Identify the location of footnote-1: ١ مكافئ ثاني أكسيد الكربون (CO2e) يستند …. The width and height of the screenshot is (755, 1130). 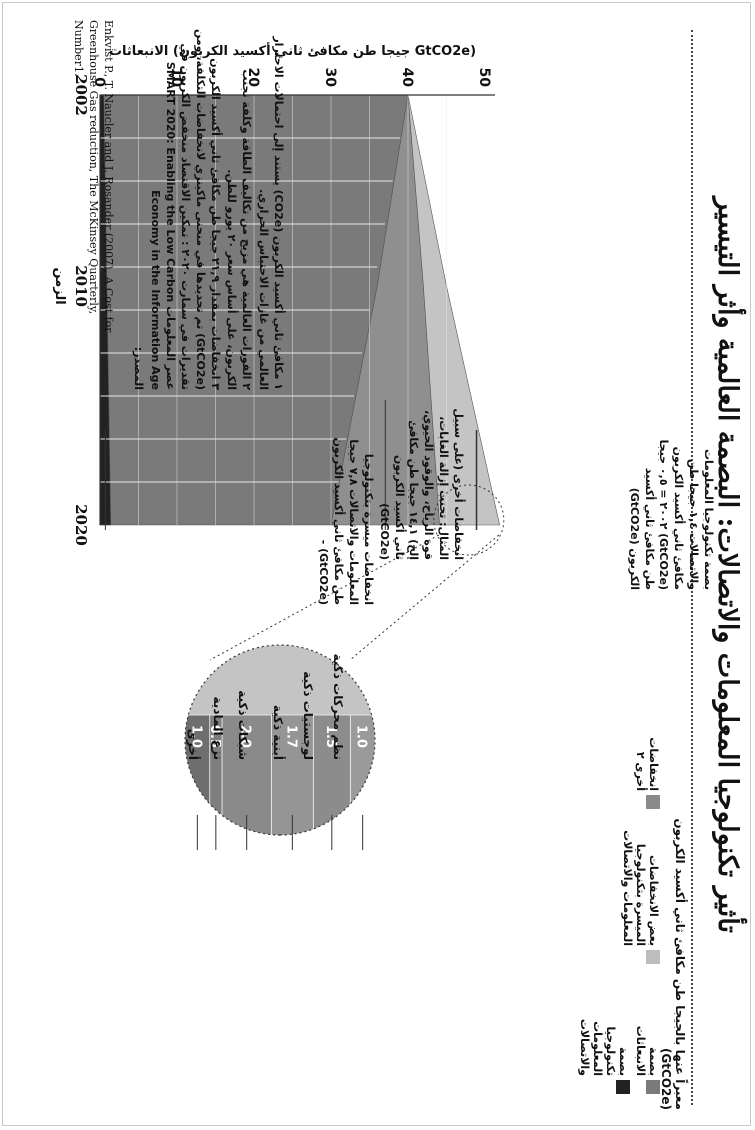
(271, 213).